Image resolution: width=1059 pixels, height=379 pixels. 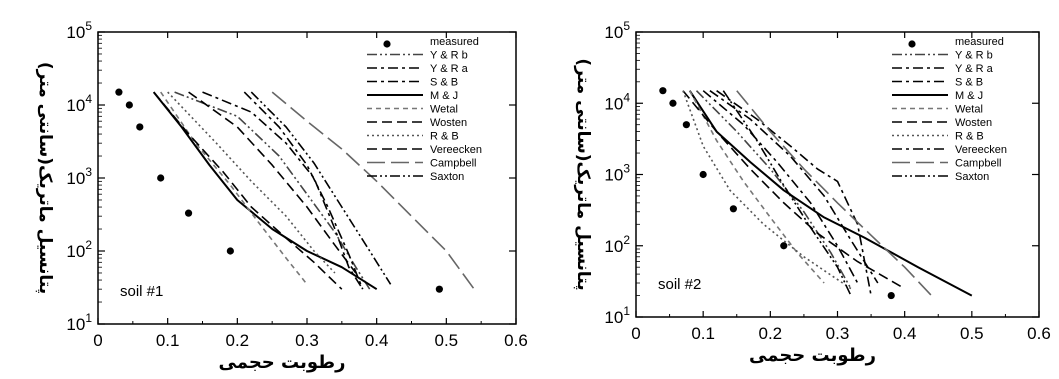 I want to click on legend-label: Saxton, so click(x=447, y=177).